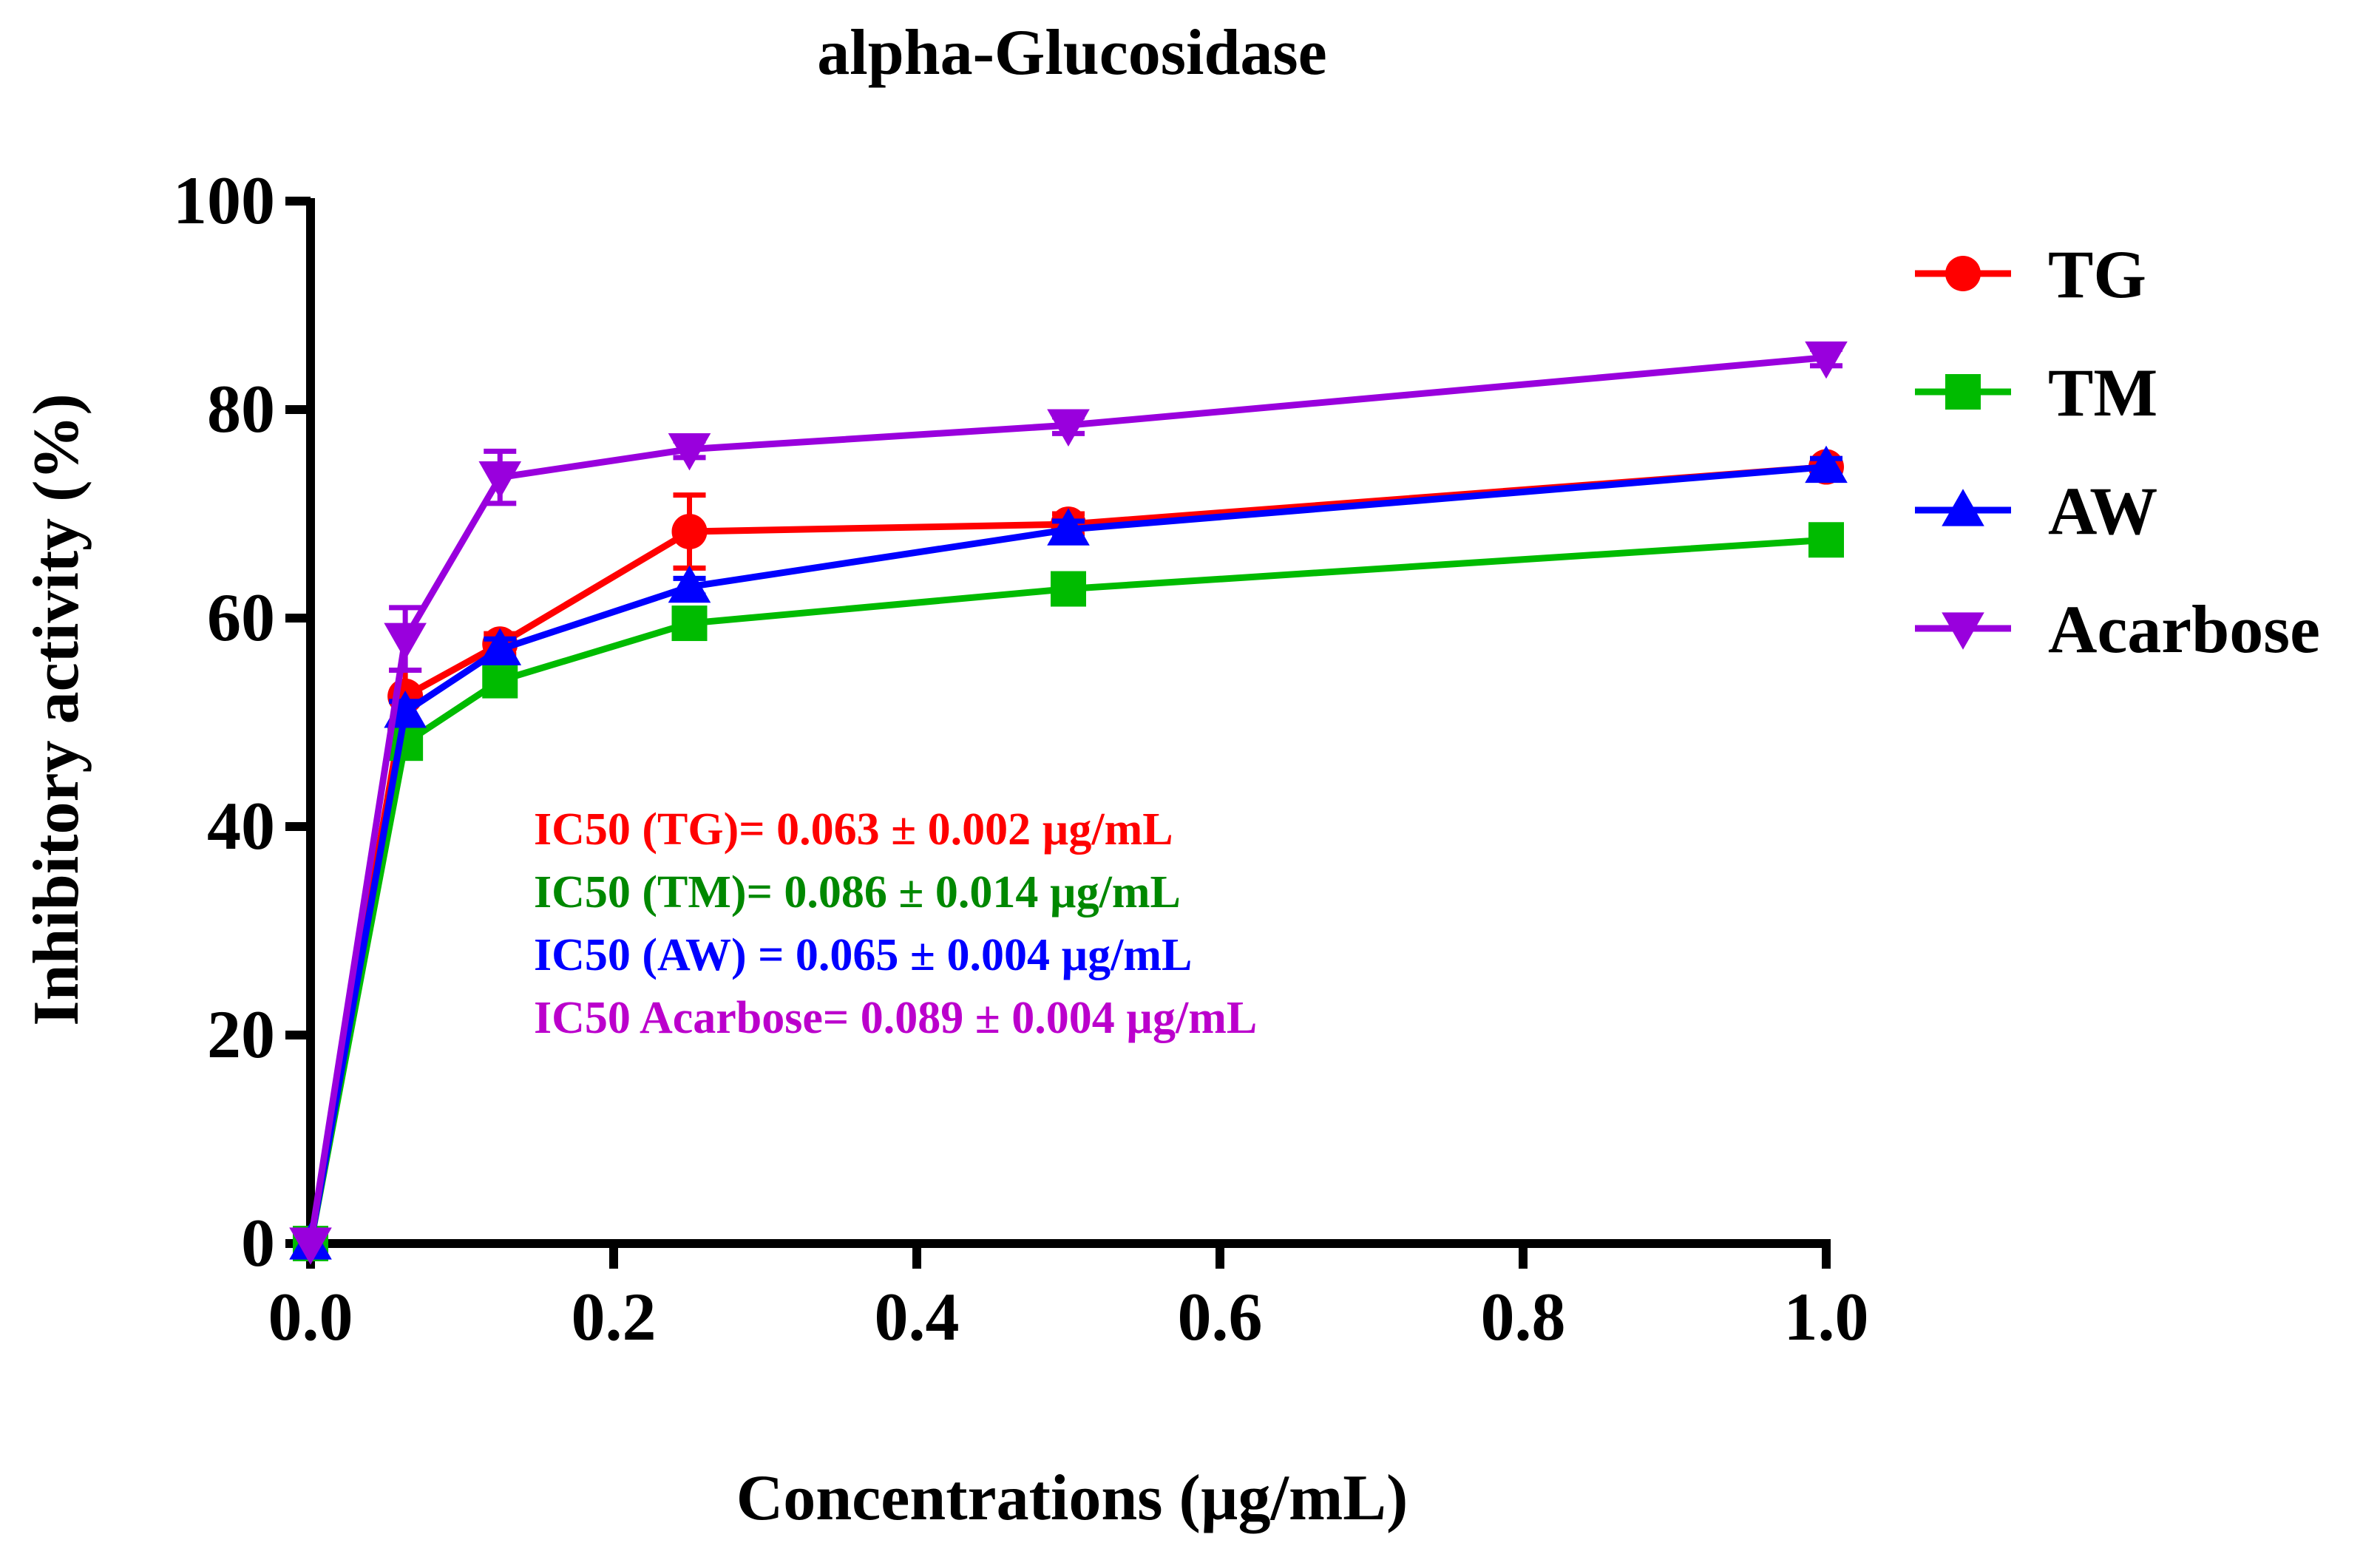 The height and width of the screenshot is (1557, 2380). What do you see at coordinates (224, 201) in the screenshot?
I see `y-tick-label: 100` at bounding box center [224, 201].